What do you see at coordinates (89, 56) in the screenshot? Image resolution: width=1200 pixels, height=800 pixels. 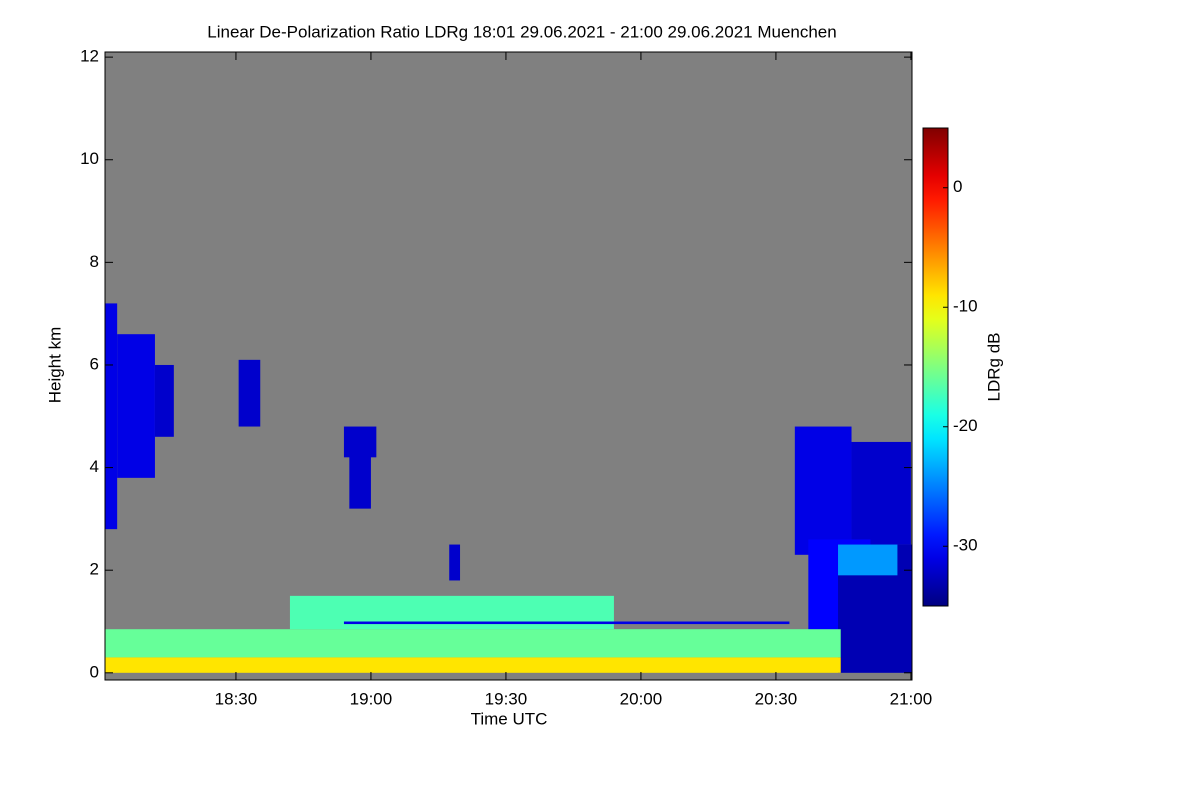 I see `y-tick-label: 12` at bounding box center [89, 56].